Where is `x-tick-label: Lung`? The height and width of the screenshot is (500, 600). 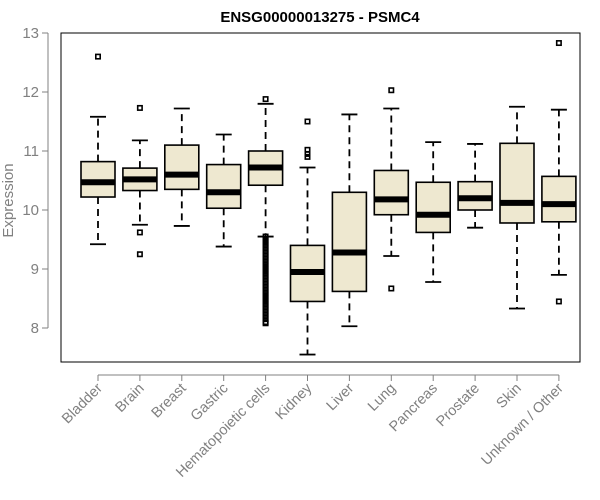
x-tick-label: Lung is located at coordinates (382, 398).